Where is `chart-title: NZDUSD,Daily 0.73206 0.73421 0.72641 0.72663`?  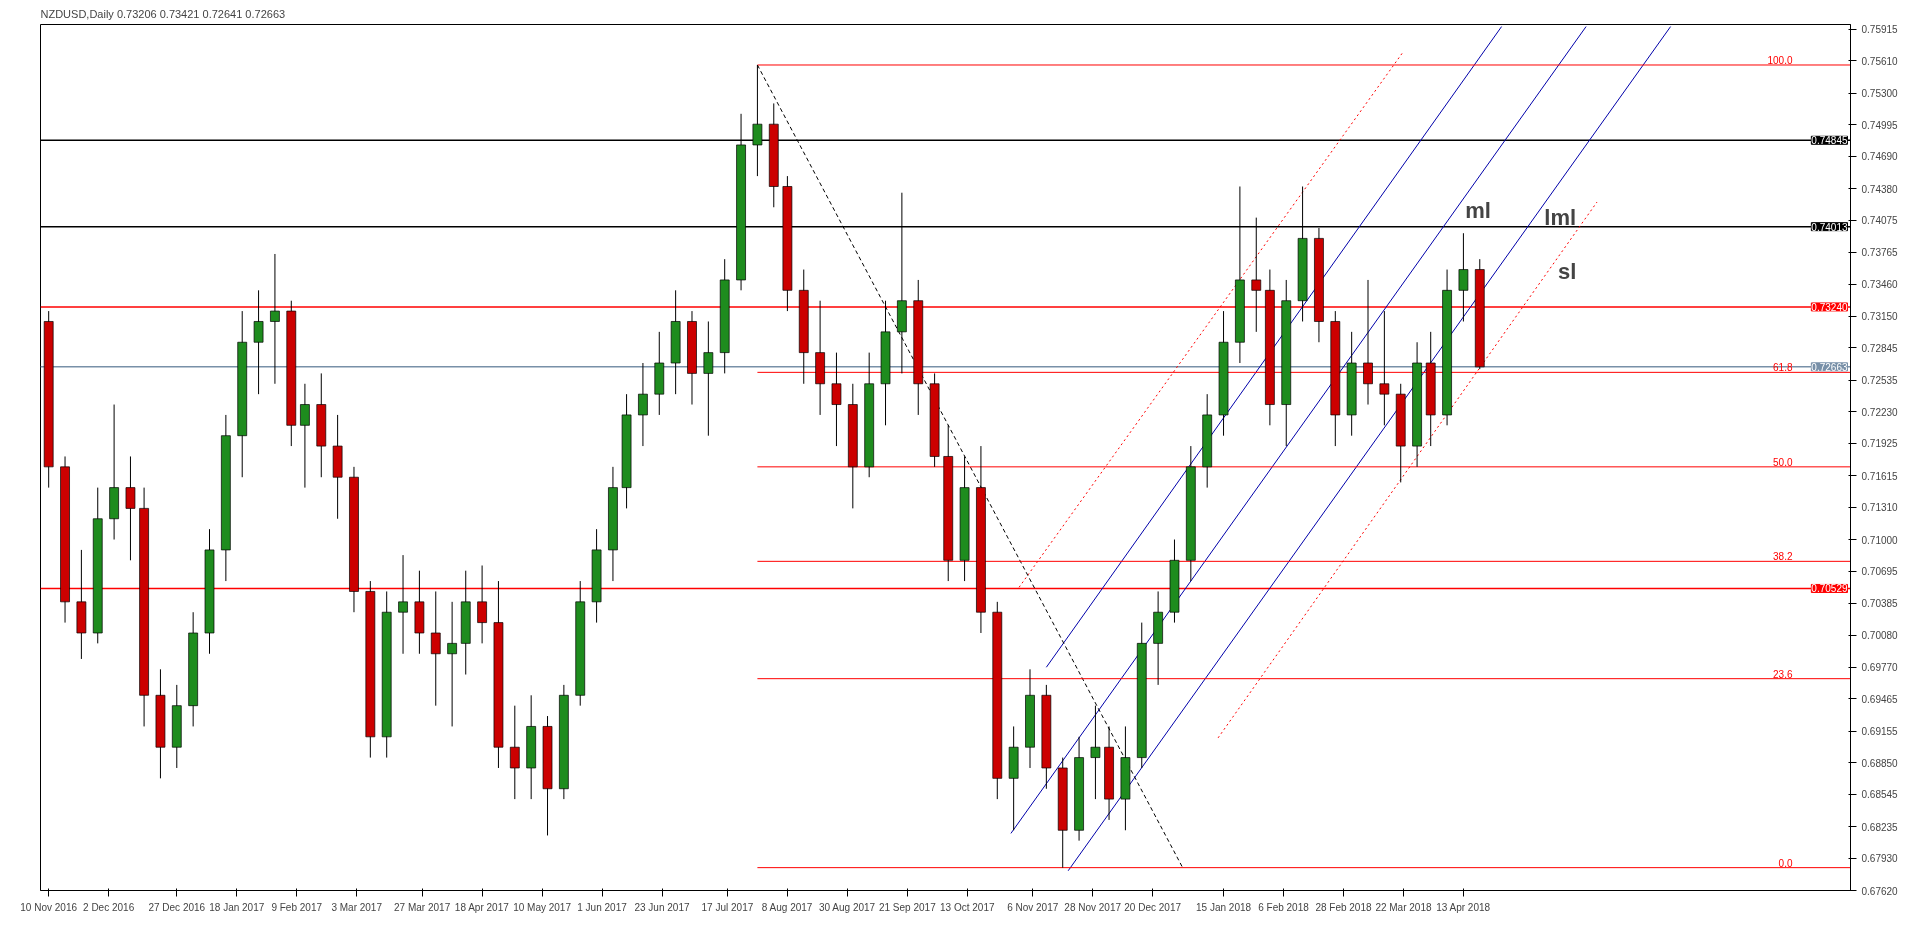 chart-title: NZDUSD,Daily 0.73206 0.73421 0.72641 0.72663 is located at coordinates (163, 13).